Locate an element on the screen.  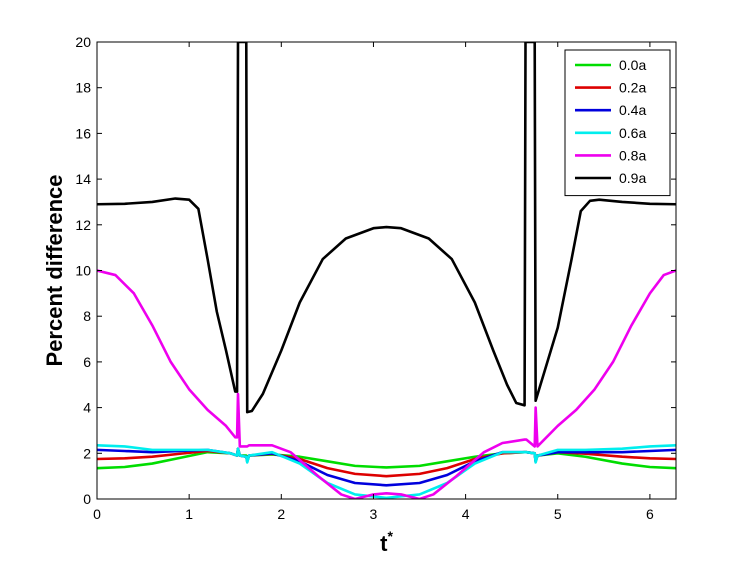
x-tick-label: 3 is located at coordinates (374, 514).